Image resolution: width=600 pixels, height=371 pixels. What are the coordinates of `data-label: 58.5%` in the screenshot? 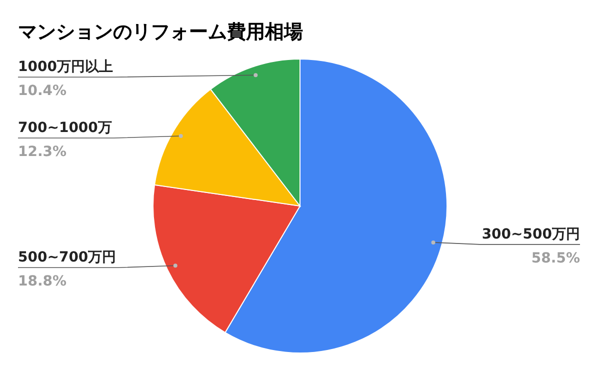 It's located at (555, 258).